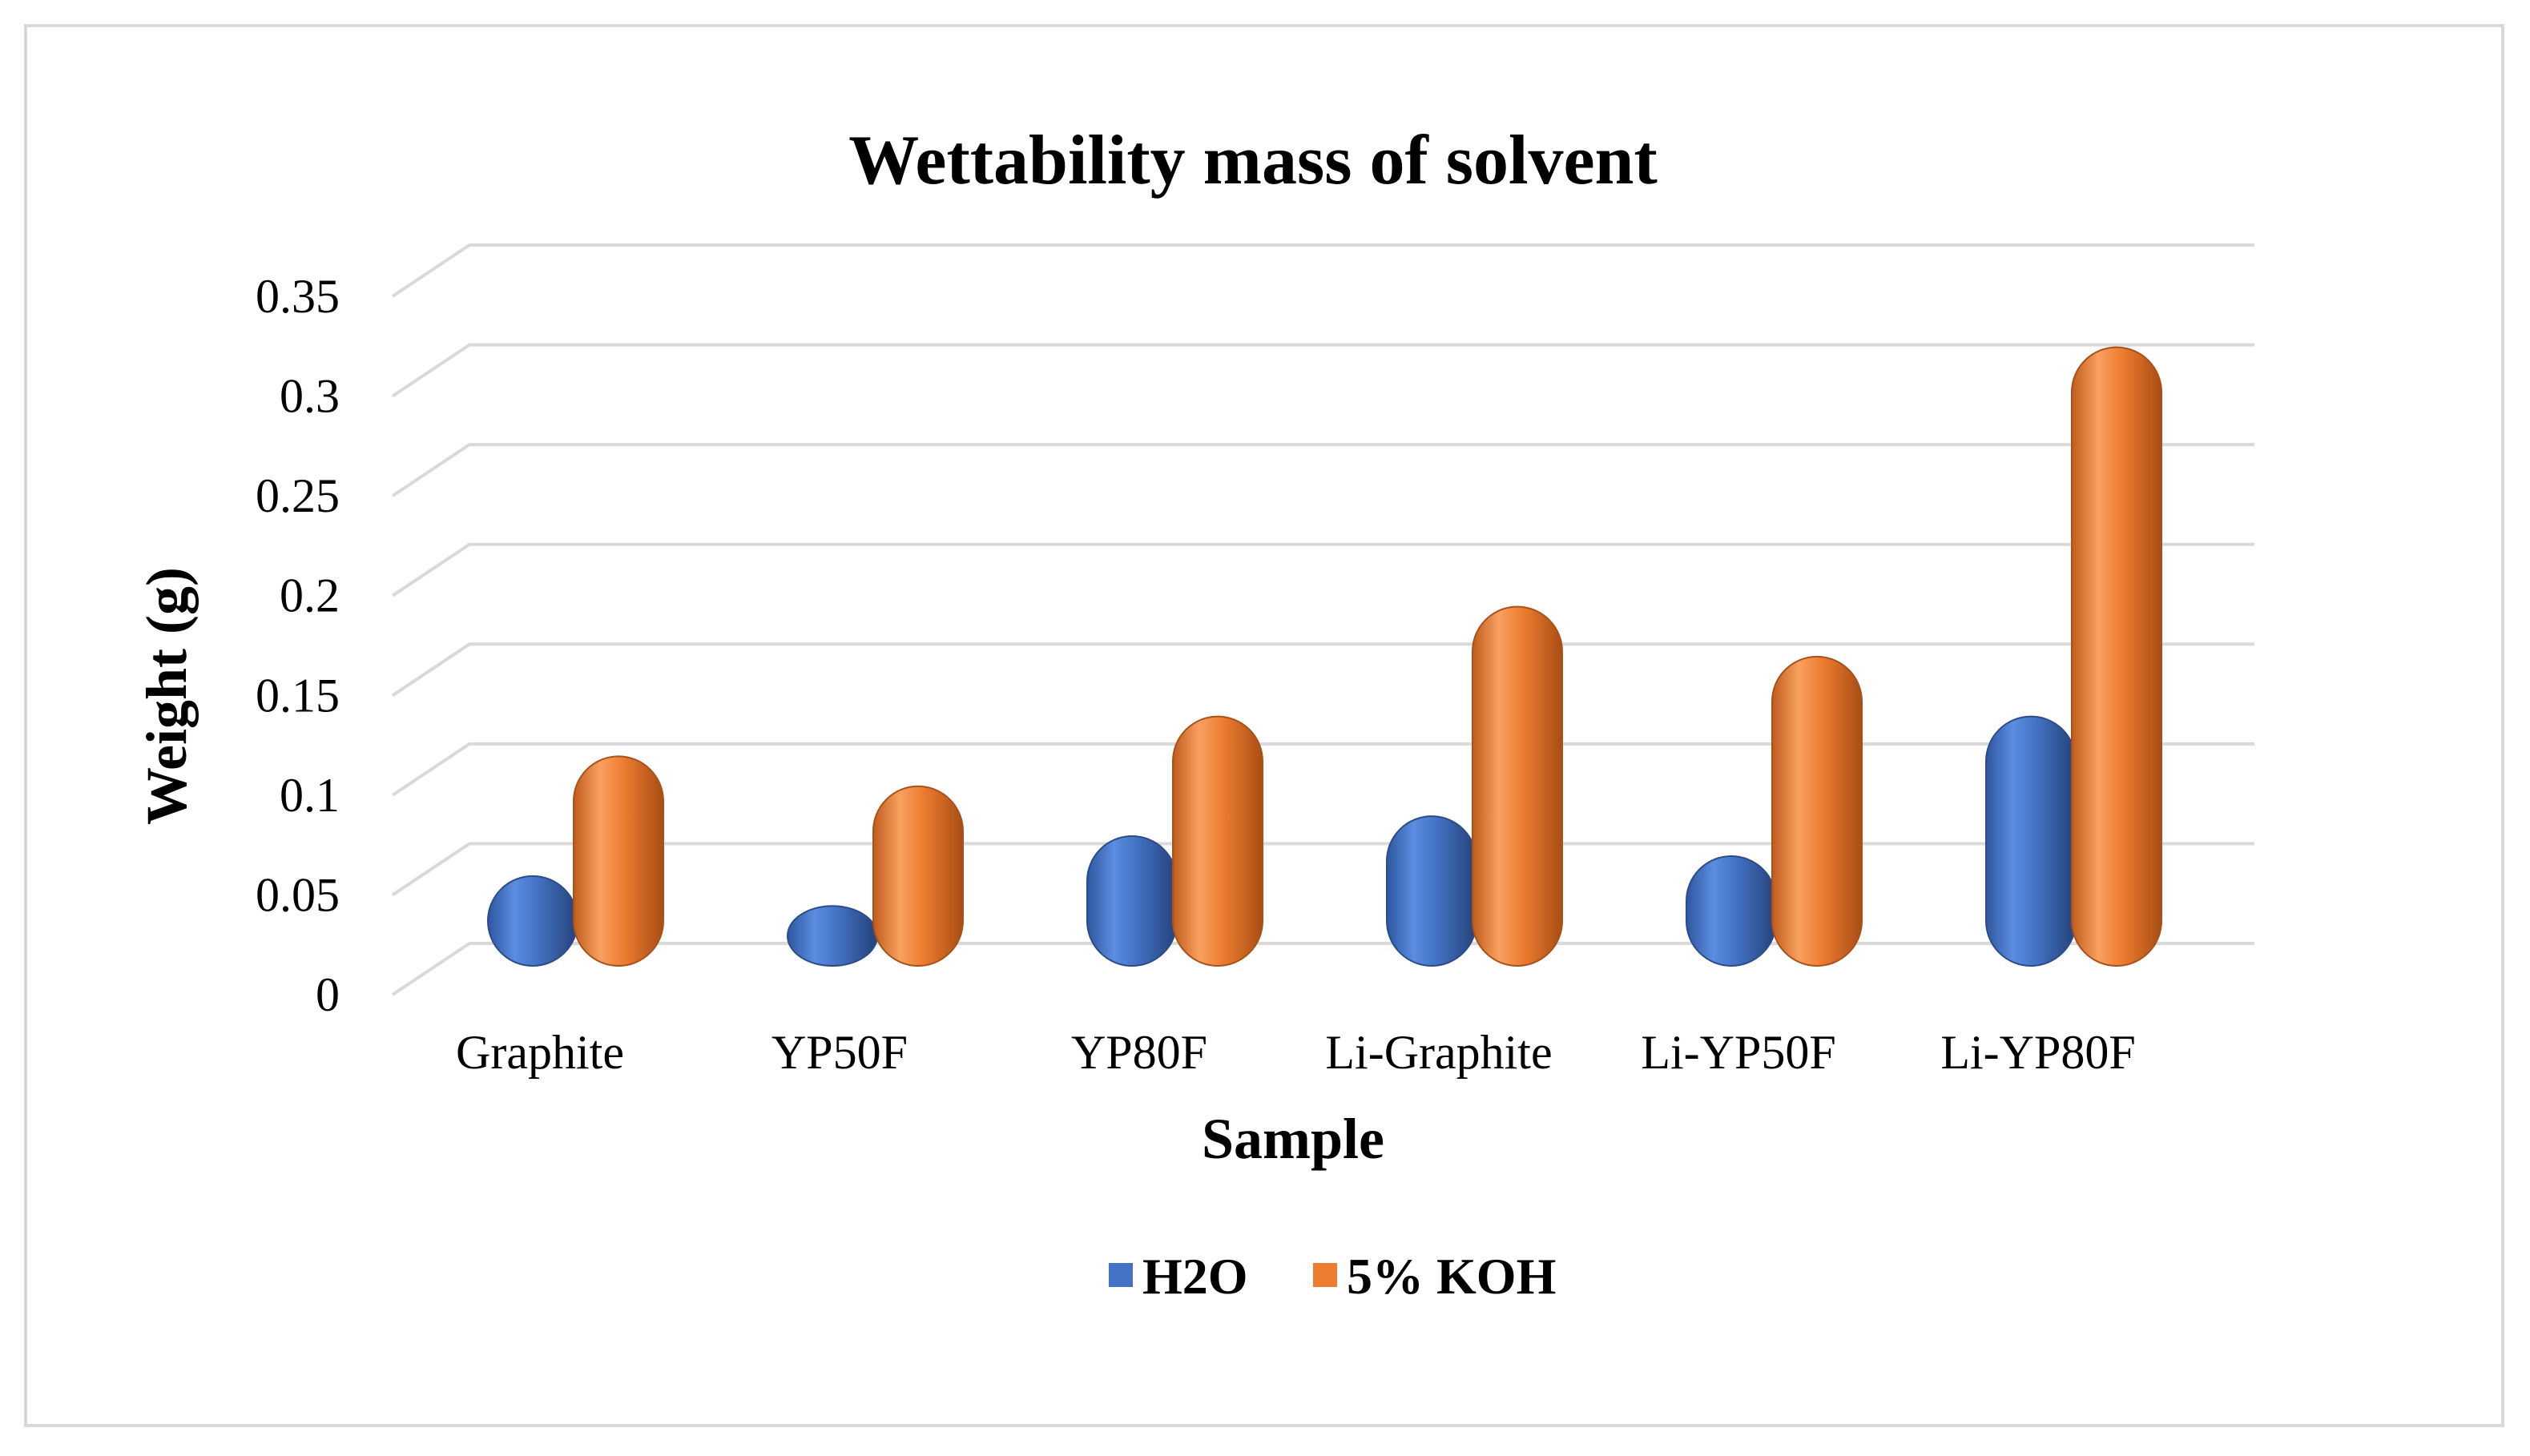  Describe the element at coordinates (328, 994) in the screenshot. I see `y-tick-label: 0` at that location.